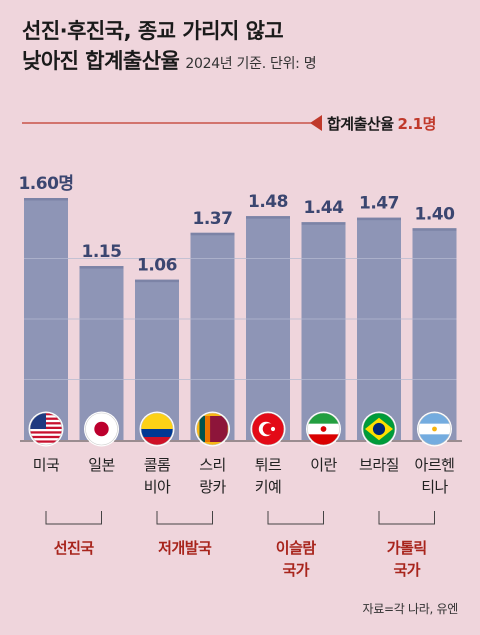 Image resolution: width=480 pixels, height=635 pixels. Describe the element at coordinates (157, 487) in the screenshot. I see `category-label: 비아` at that location.